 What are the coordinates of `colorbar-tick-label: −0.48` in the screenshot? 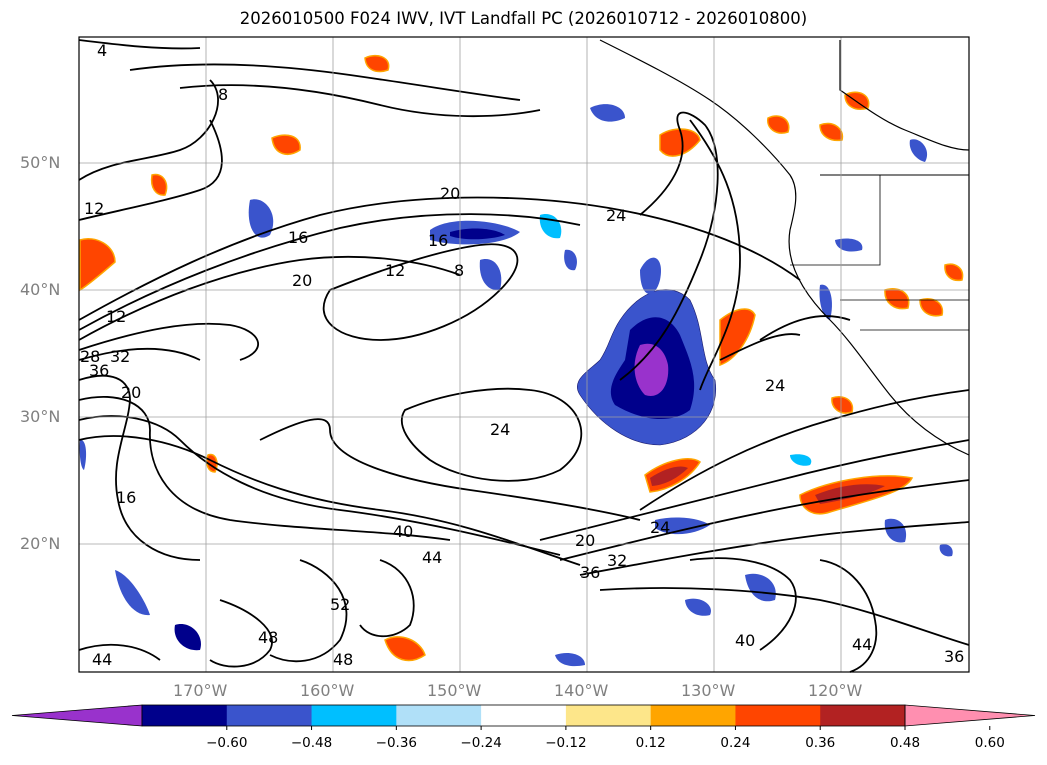 It's located at (311, 743).